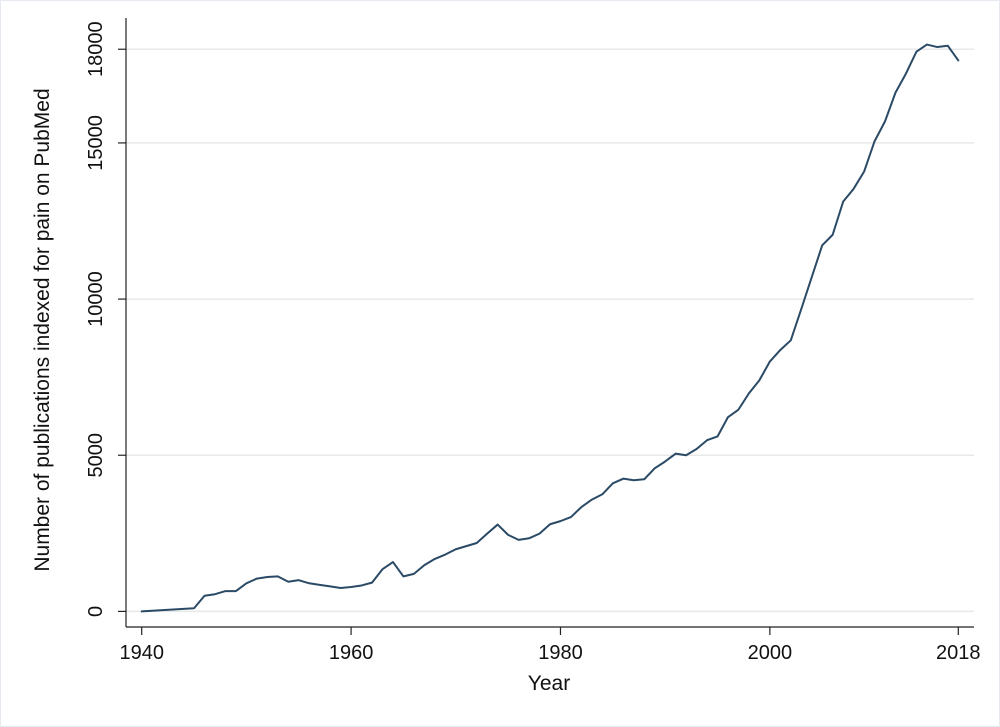 The width and height of the screenshot is (1000, 727). What do you see at coordinates (96, 299) in the screenshot?
I see `y-tick-label-10000: 10000` at bounding box center [96, 299].